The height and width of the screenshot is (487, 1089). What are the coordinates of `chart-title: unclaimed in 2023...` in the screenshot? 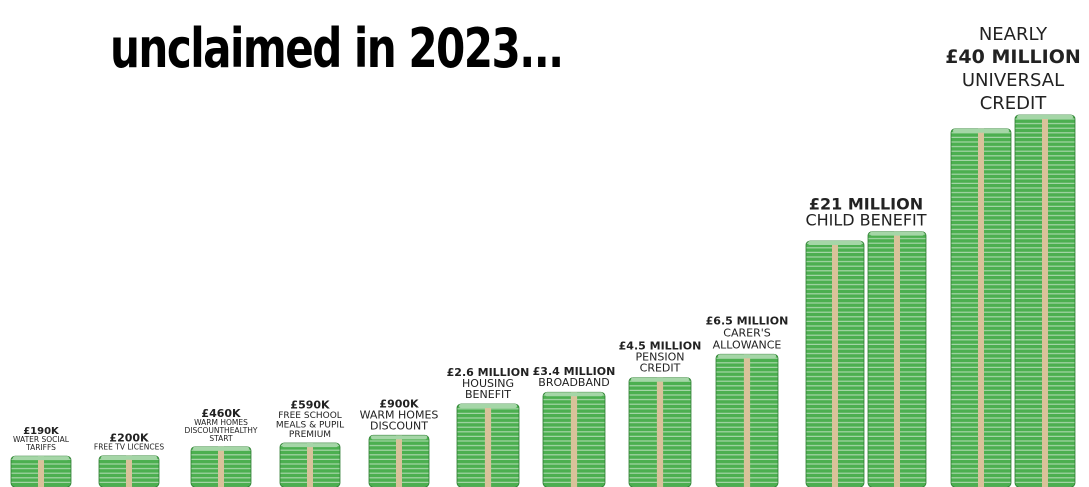 It's located at (337, 48).